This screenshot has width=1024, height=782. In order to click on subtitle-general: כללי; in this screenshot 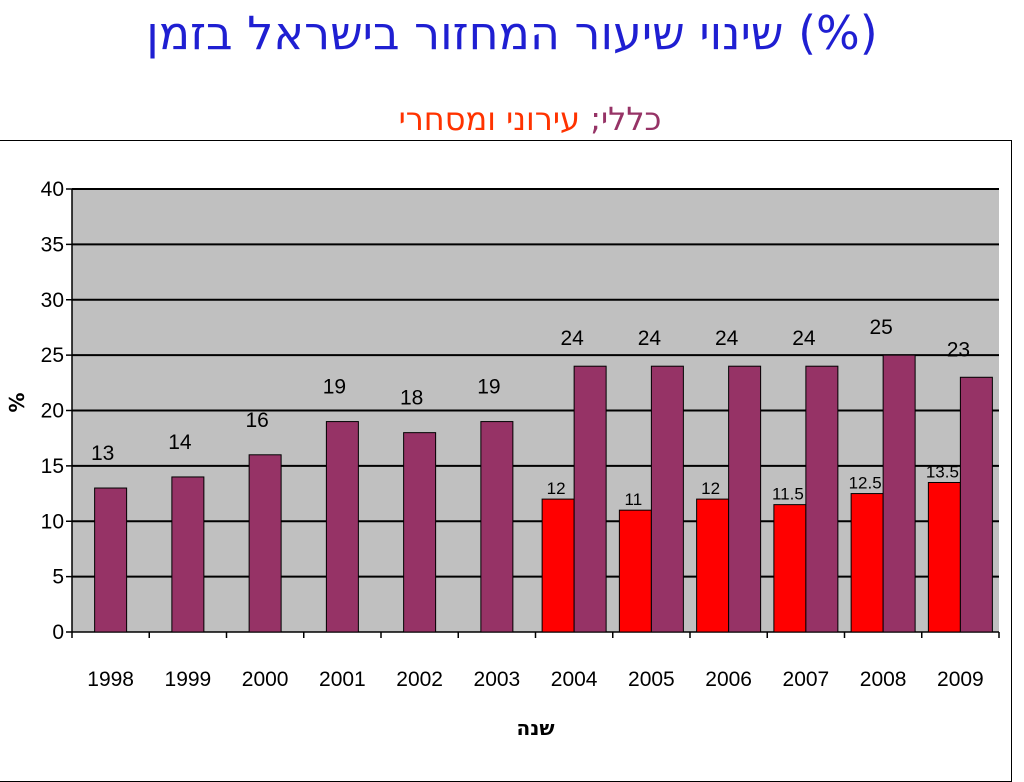, I will do `click(626, 119)`.